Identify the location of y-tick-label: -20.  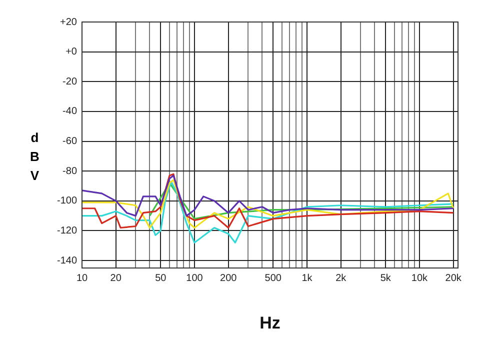
(70, 82).